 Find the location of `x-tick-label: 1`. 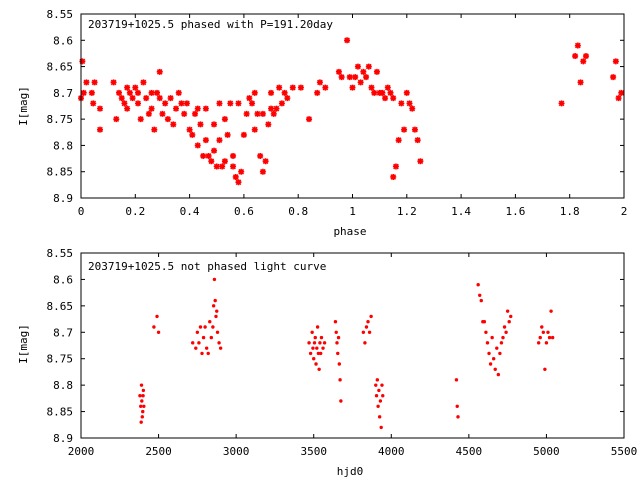

x-tick-label: 1 is located at coordinates (352, 211).